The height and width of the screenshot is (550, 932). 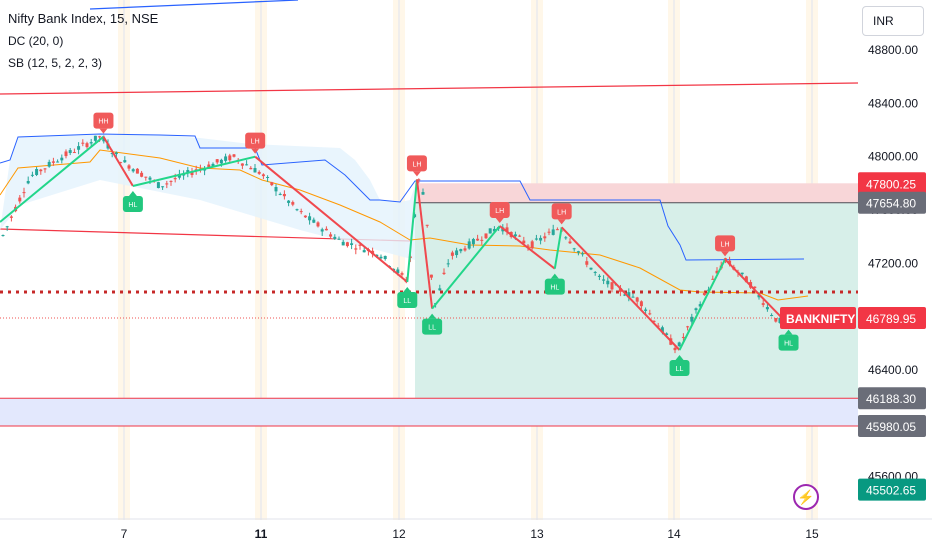 I want to click on swing-label-text: HL, so click(x=554, y=288).